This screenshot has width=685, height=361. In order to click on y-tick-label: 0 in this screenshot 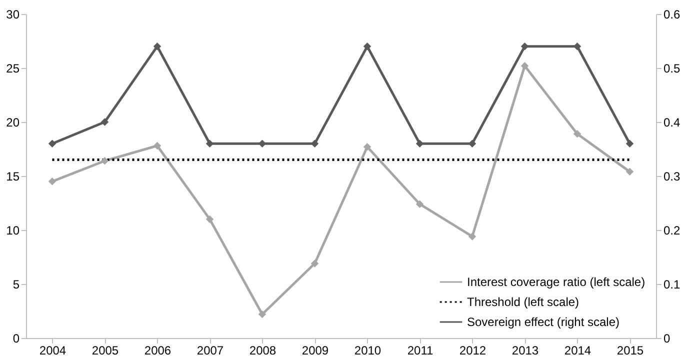, I will do `click(16, 339)`.